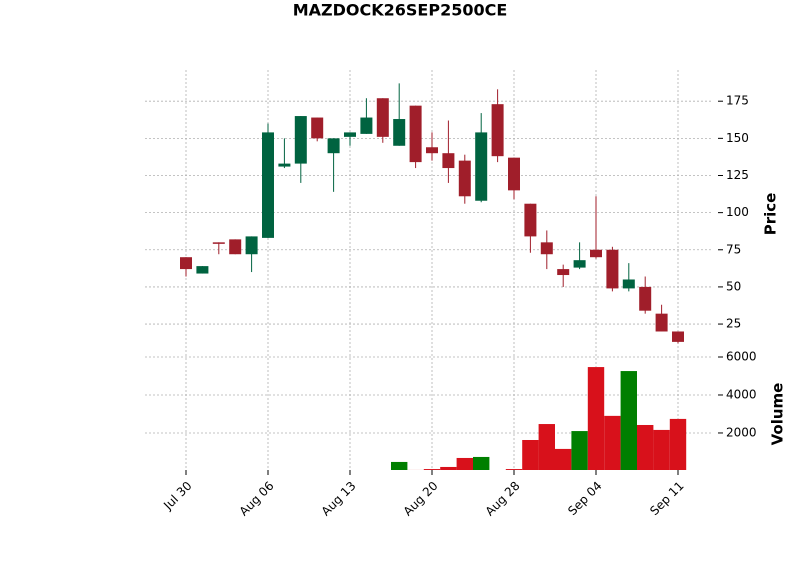  Describe the element at coordinates (733, 286) in the screenshot. I see `y-tick-label: 50` at that location.